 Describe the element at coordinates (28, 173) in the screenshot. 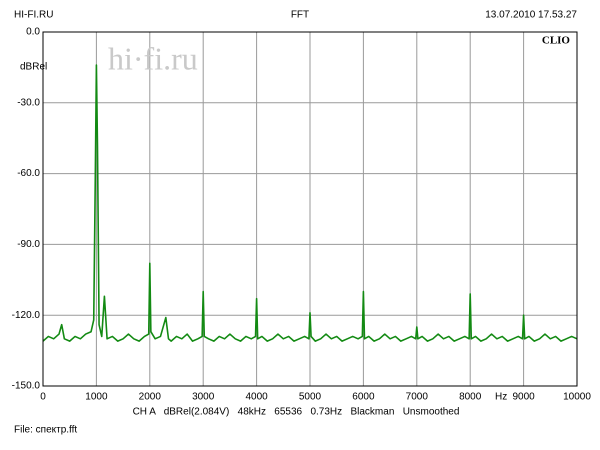

I see `y-tick-label: -60.0` at that location.